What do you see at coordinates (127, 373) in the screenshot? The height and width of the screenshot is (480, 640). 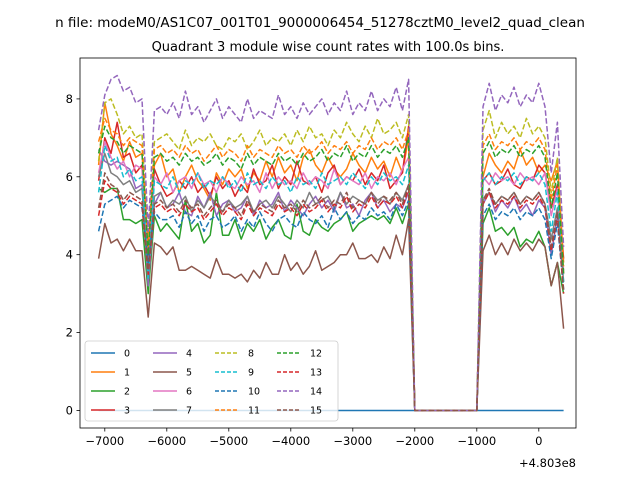 I see `legend-label-1: 1` at bounding box center [127, 373].